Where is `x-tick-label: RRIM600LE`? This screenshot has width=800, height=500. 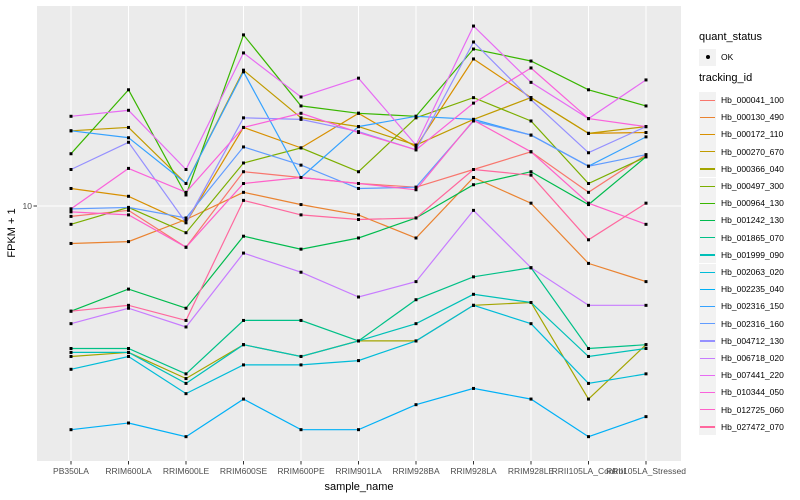
x-tick-label: RRIM600LE is located at coordinates (186, 471).